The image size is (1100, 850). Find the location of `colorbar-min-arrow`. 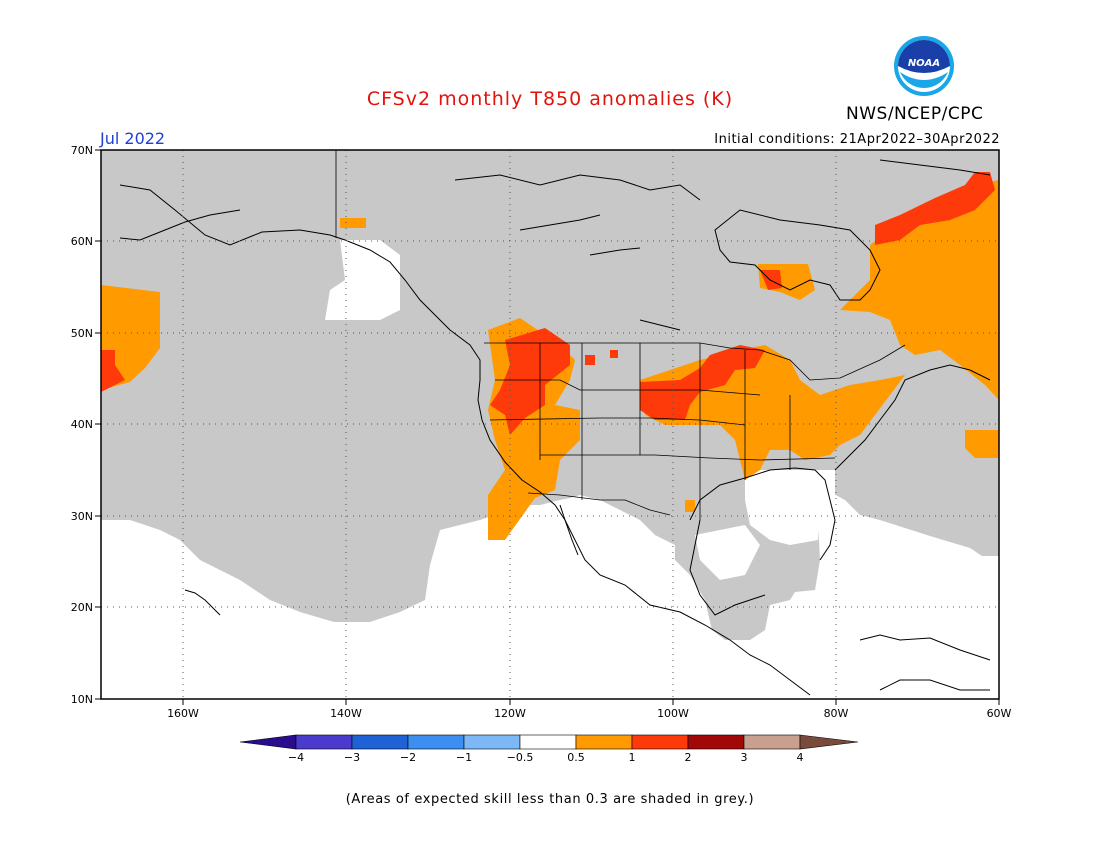

colorbar-min-arrow is located at coordinates (268, 742).